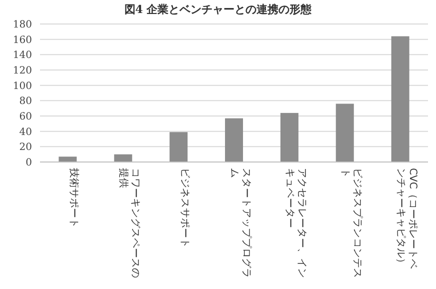 The height and width of the screenshot is (289, 436). Describe the element at coordinates (25, 102) in the screenshot. I see `y-tick-label: 80` at that location.